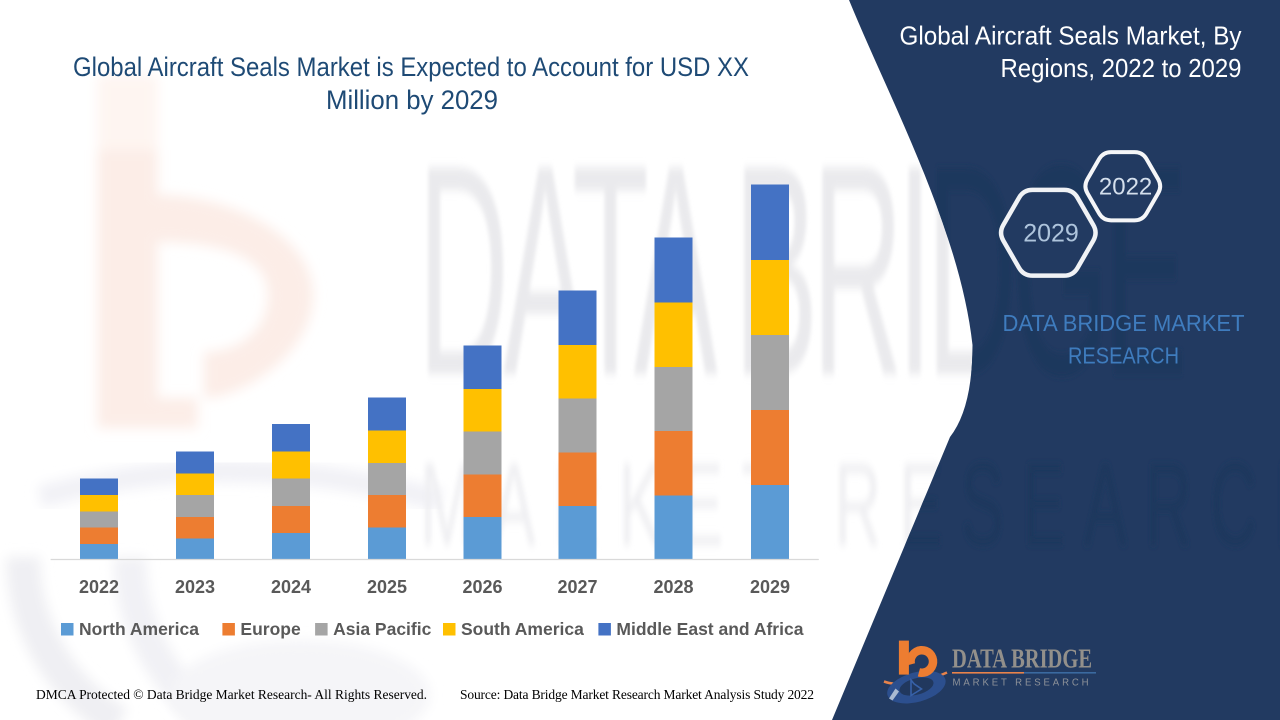 The height and width of the screenshot is (720, 1280). Describe the element at coordinates (482, 587) in the screenshot. I see `svg-text: 2026` at that location.